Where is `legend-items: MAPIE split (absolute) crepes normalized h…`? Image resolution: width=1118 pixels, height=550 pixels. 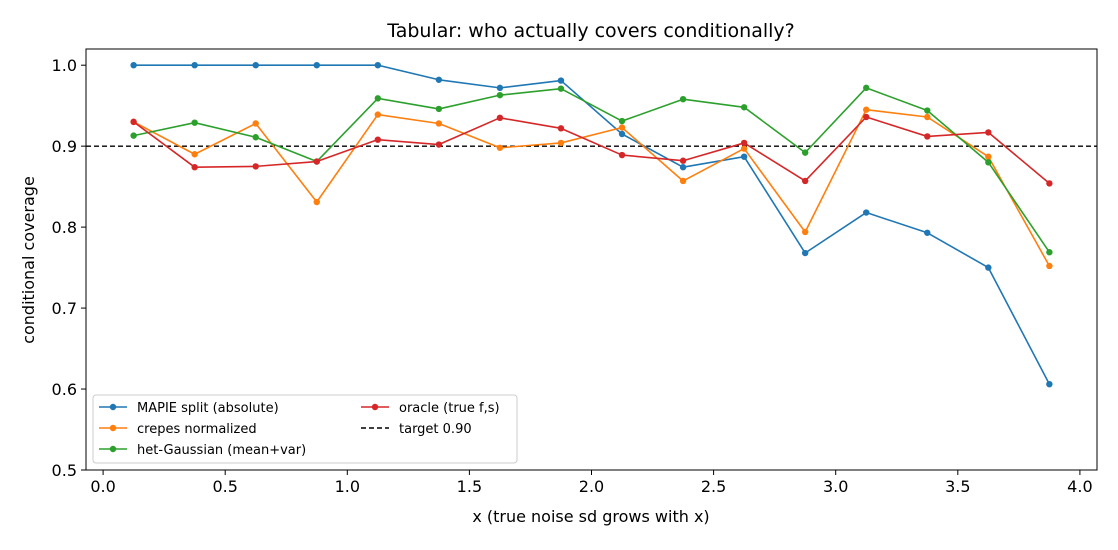 legend-items: MAPIE split (absolute) crepes normalized h… is located at coordinates (299, 429).